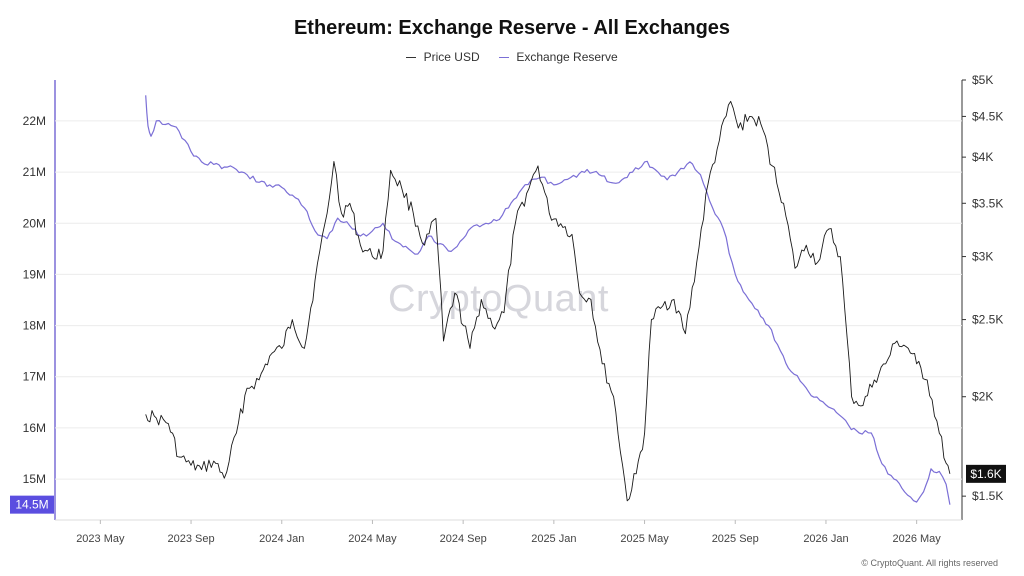 This screenshot has height=576, width=1024. What do you see at coordinates (982, 80) in the screenshot?
I see `y-right-tick-label: $5K` at bounding box center [982, 80].